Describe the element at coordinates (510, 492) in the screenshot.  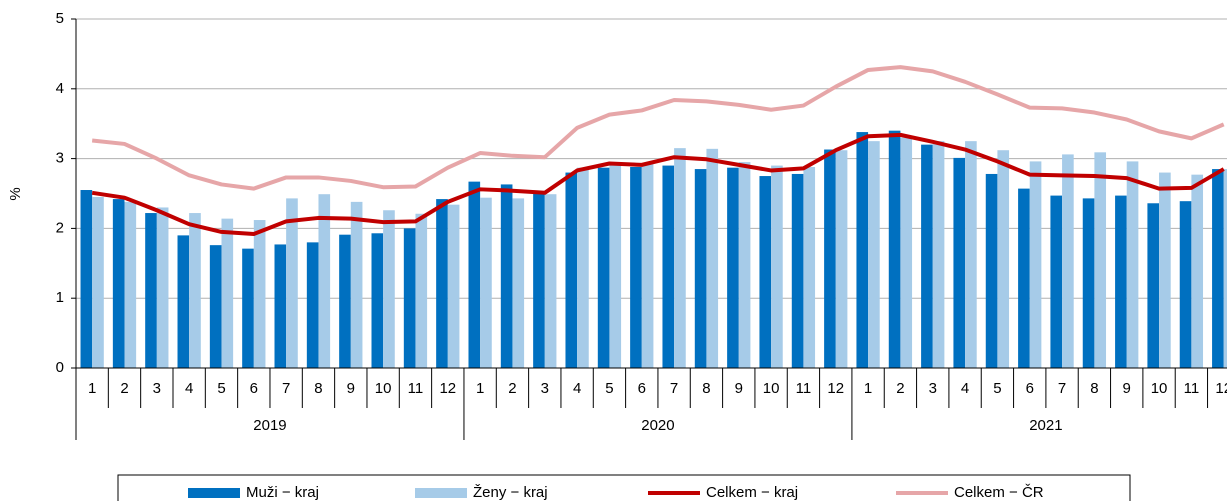
I see `legend-label: Ženy − kraj` at that location.